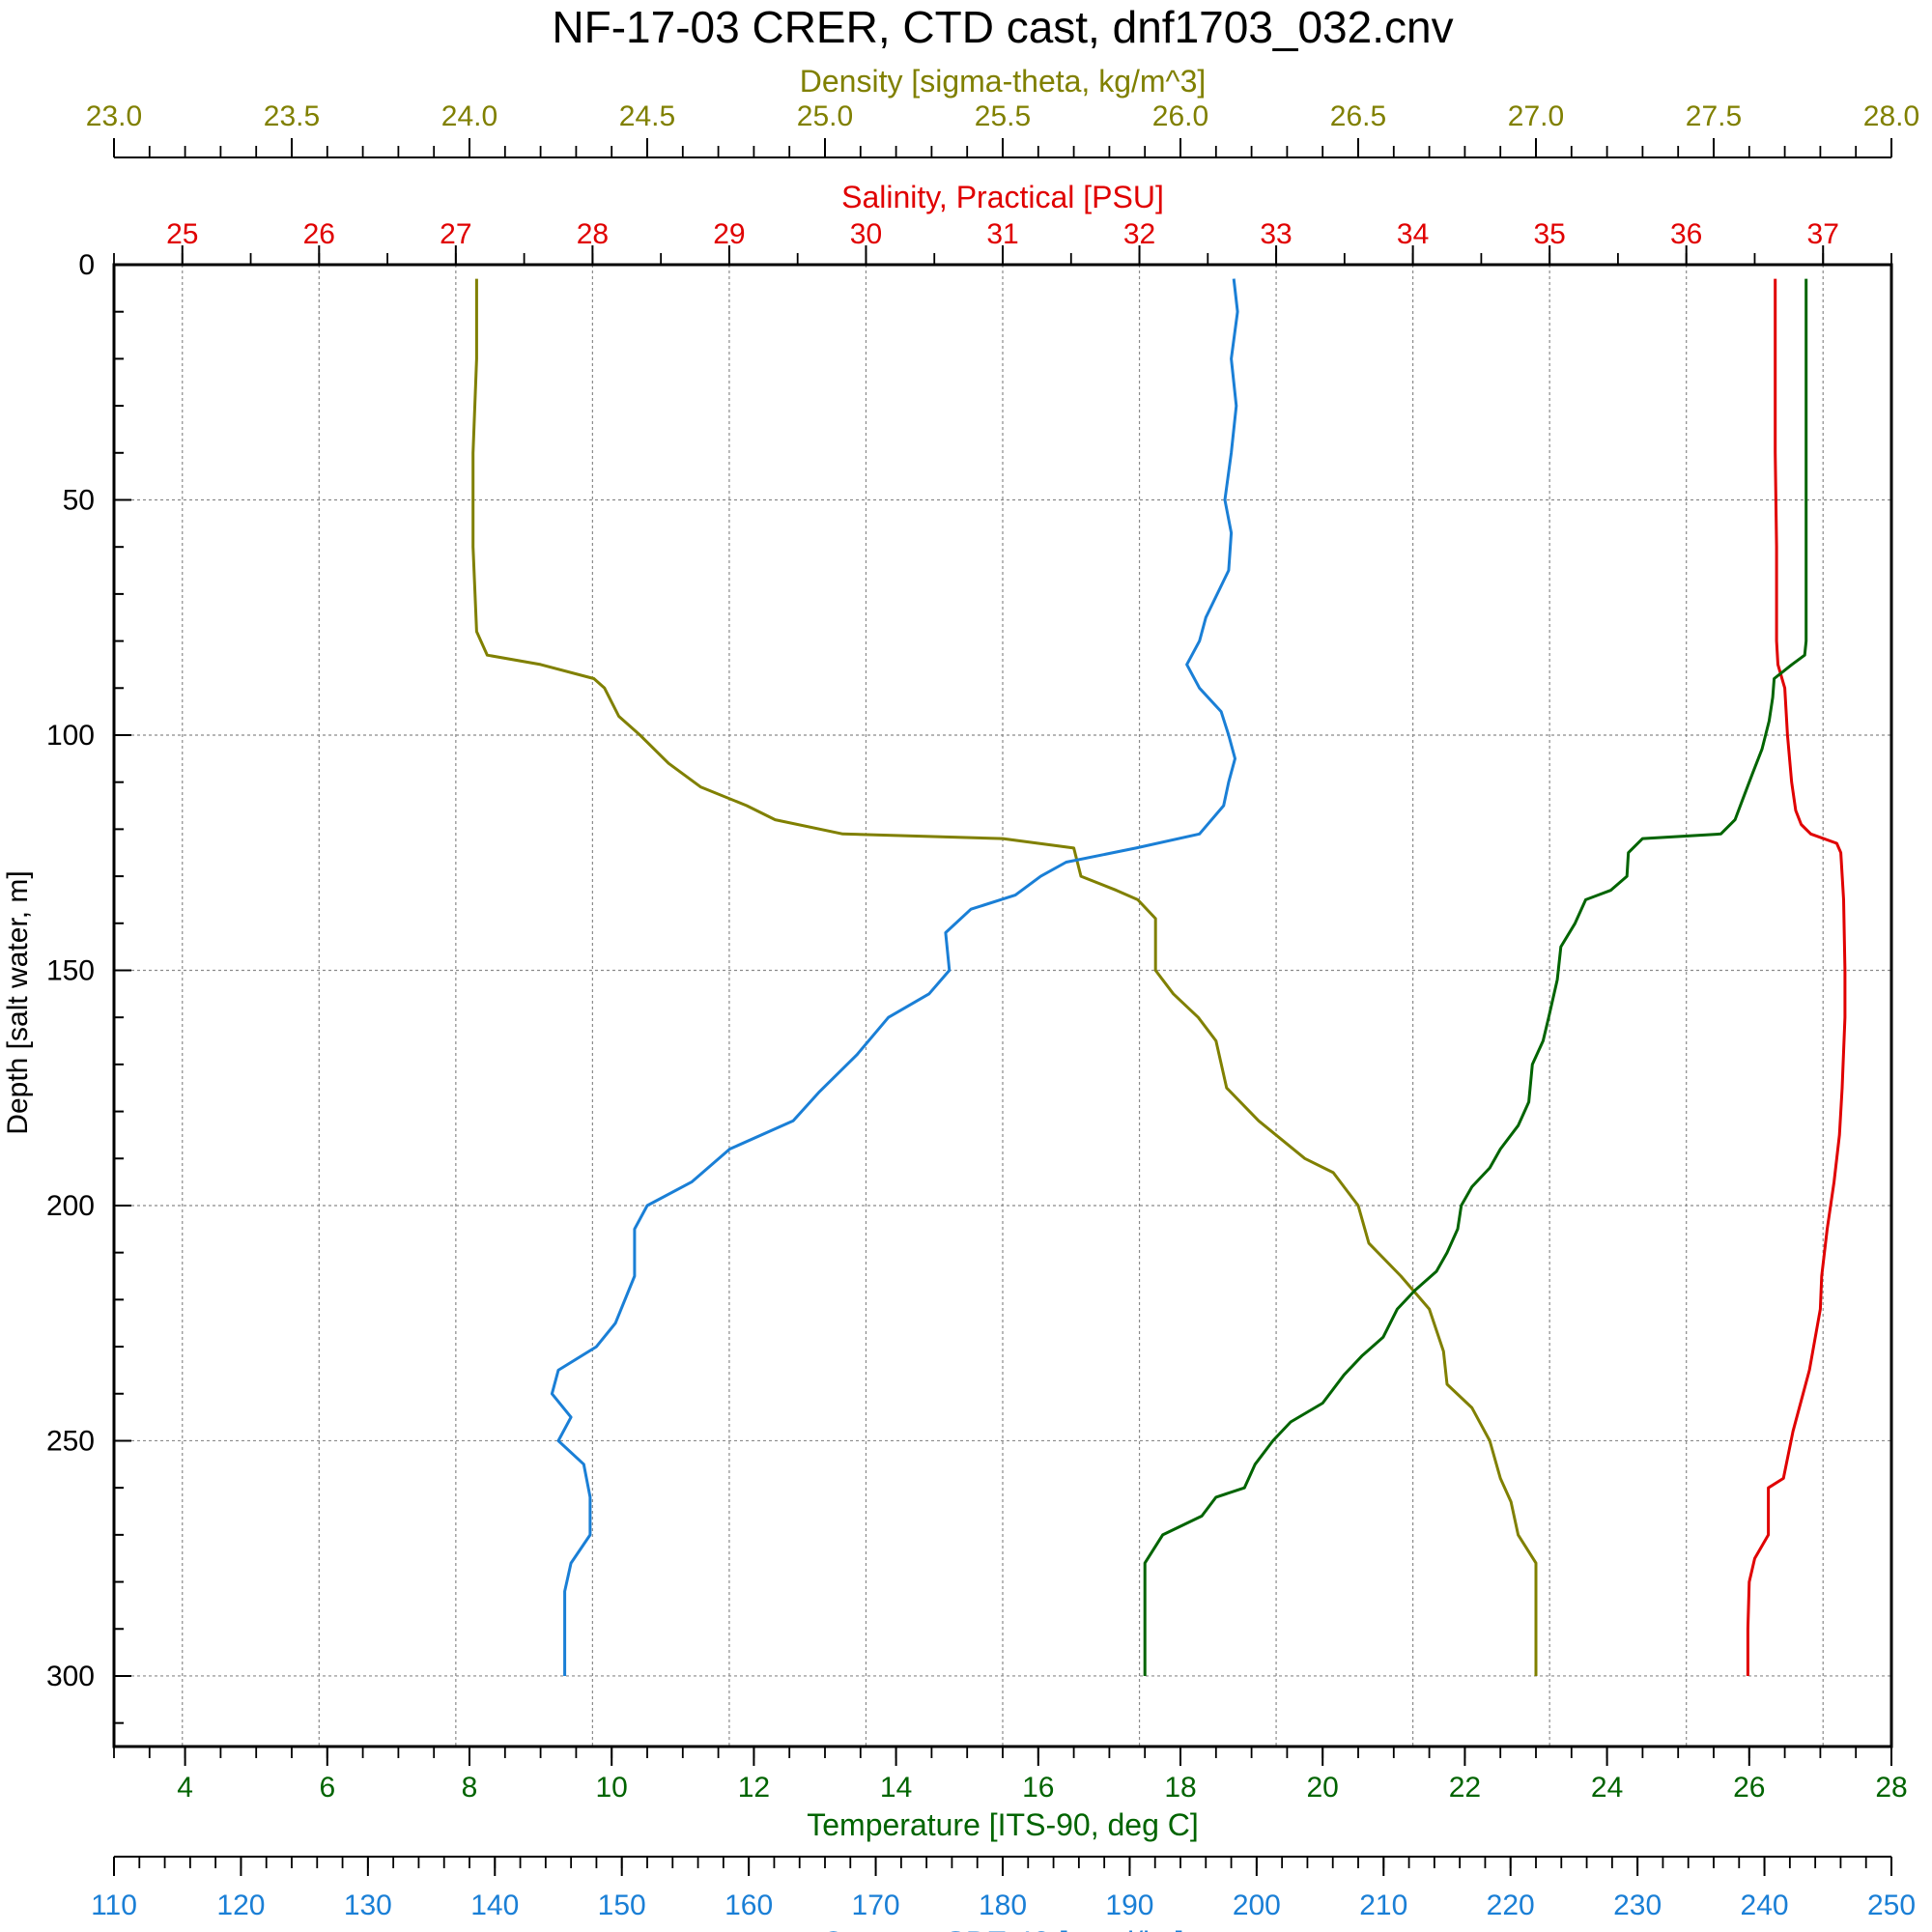 This screenshot has width=1932, height=1932. Describe the element at coordinates (1511, 1905) in the screenshot. I see `oxygen-tick-label: 220` at that location.